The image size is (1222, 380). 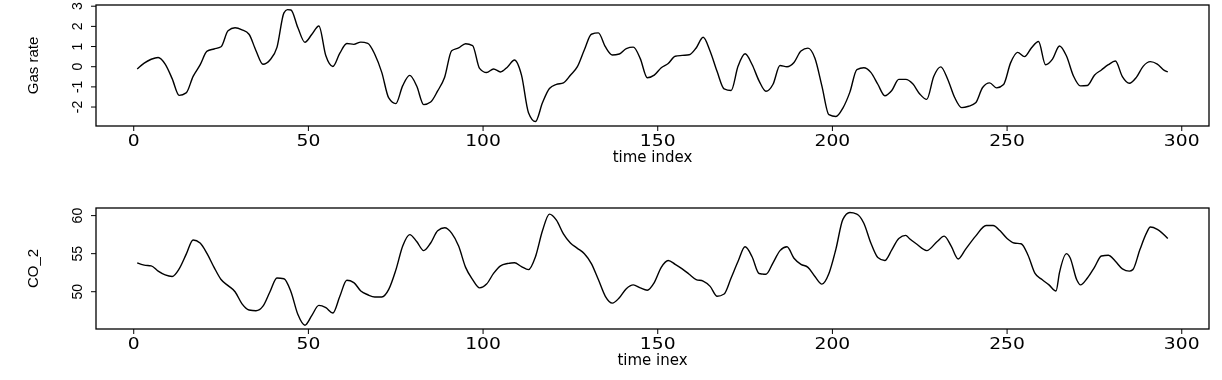 What do you see at coordinates (77, 291) in the screenshot?
I see `y-tick-label: 50` at bounding box center [77, 291].